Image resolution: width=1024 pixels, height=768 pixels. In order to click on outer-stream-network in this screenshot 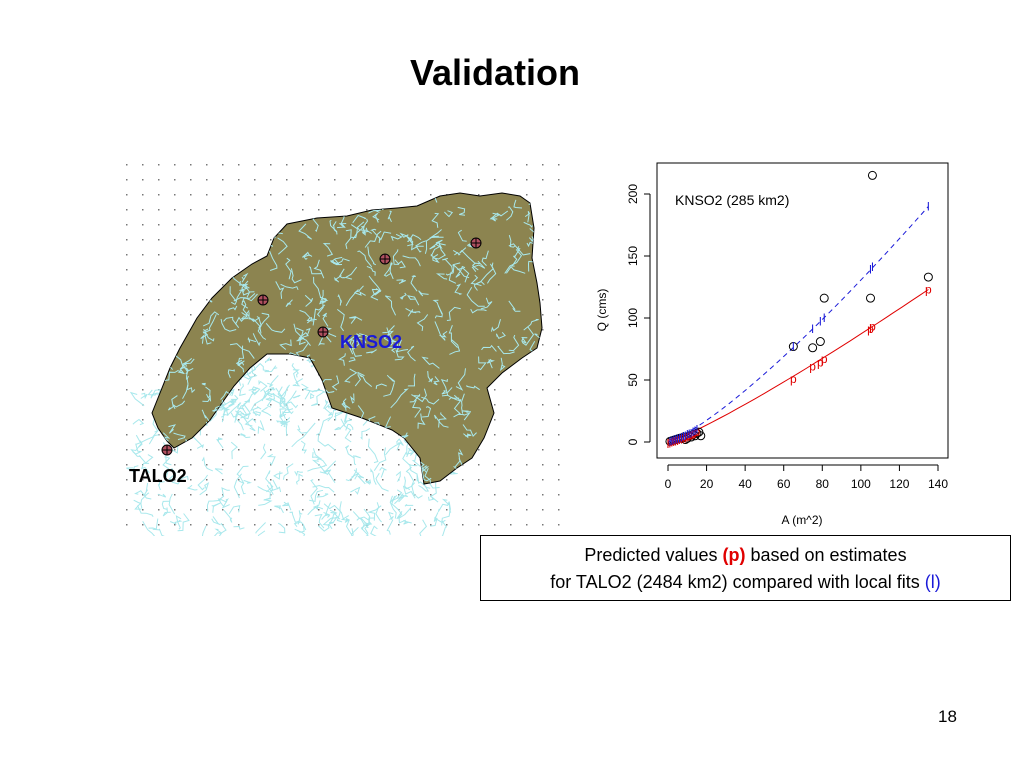, I will do `click(293, 446)`.